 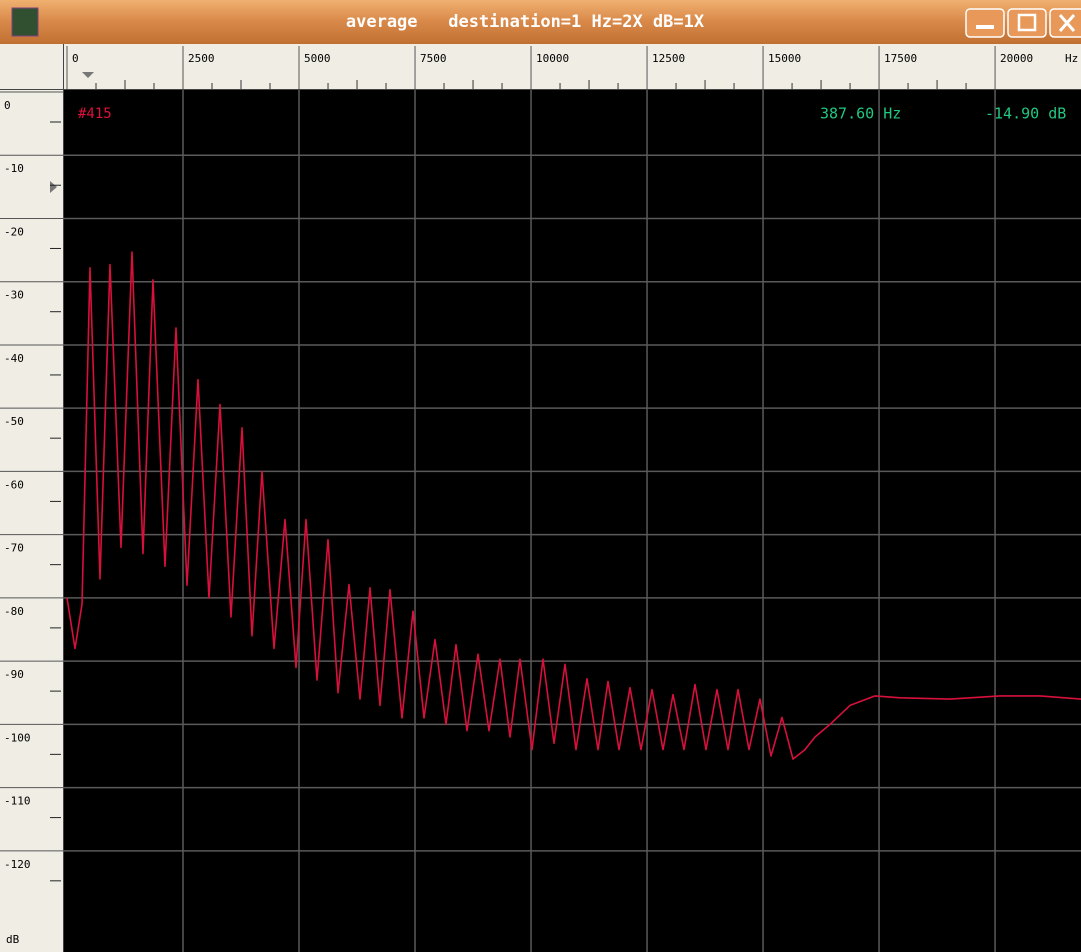 What do you see at coordinates (14, 611) in the screenshot?
I see `y-tick-label: -80` at bounding box center [14, 611].